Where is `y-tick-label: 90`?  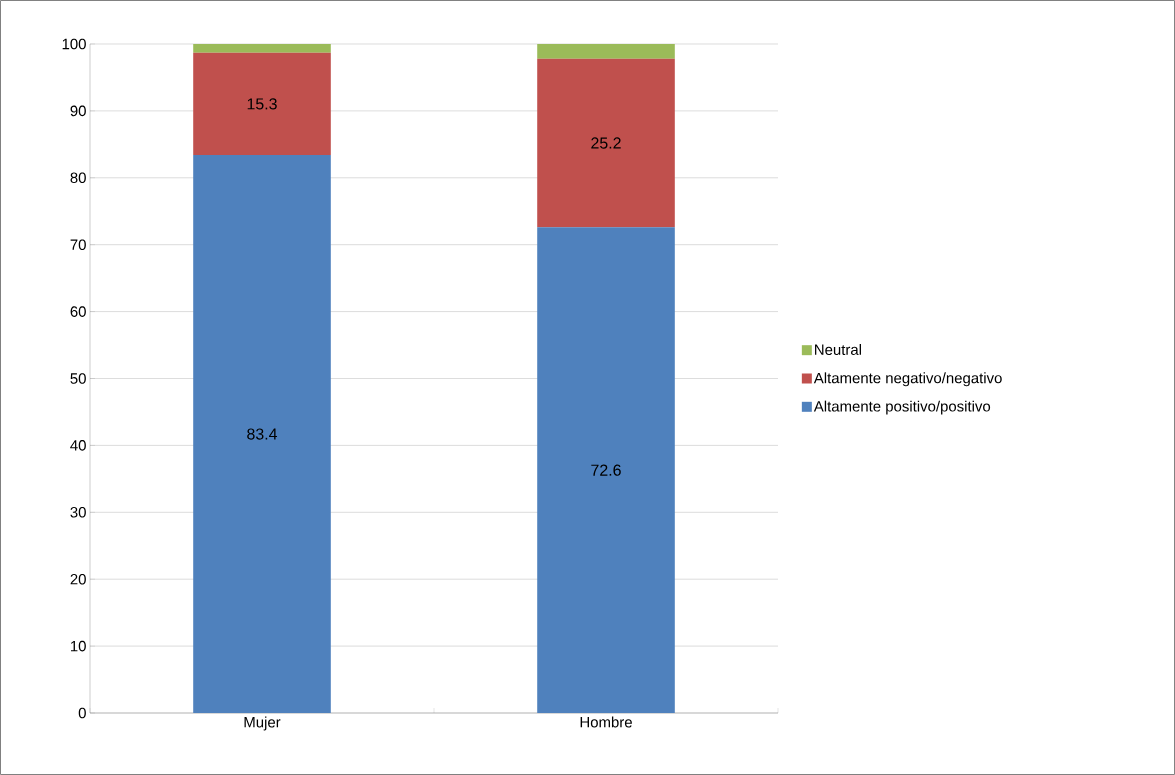
y-tick-label: 90 is located at coordinates (78, 111).